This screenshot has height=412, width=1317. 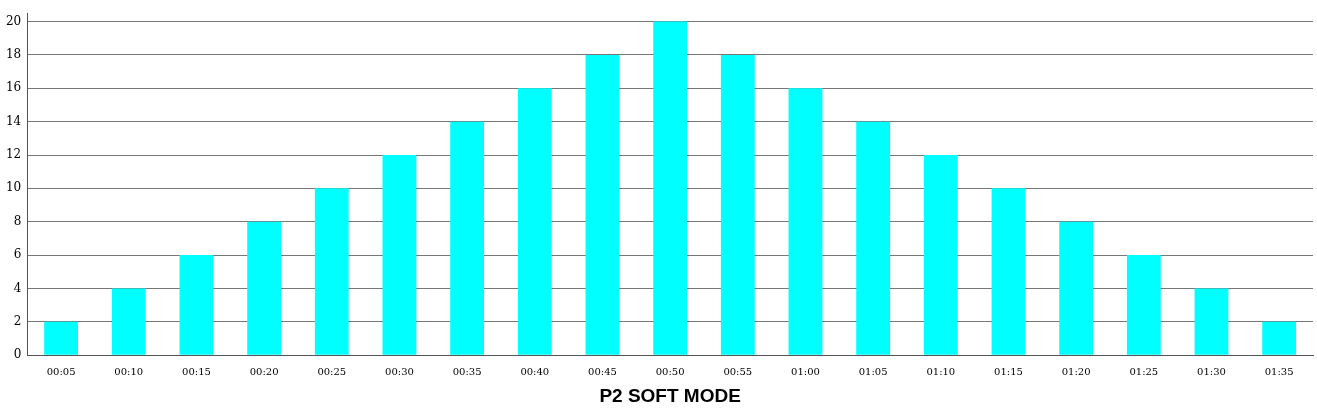 I want to click on x-tick-label: 00:15, so click(x=196, y=371).